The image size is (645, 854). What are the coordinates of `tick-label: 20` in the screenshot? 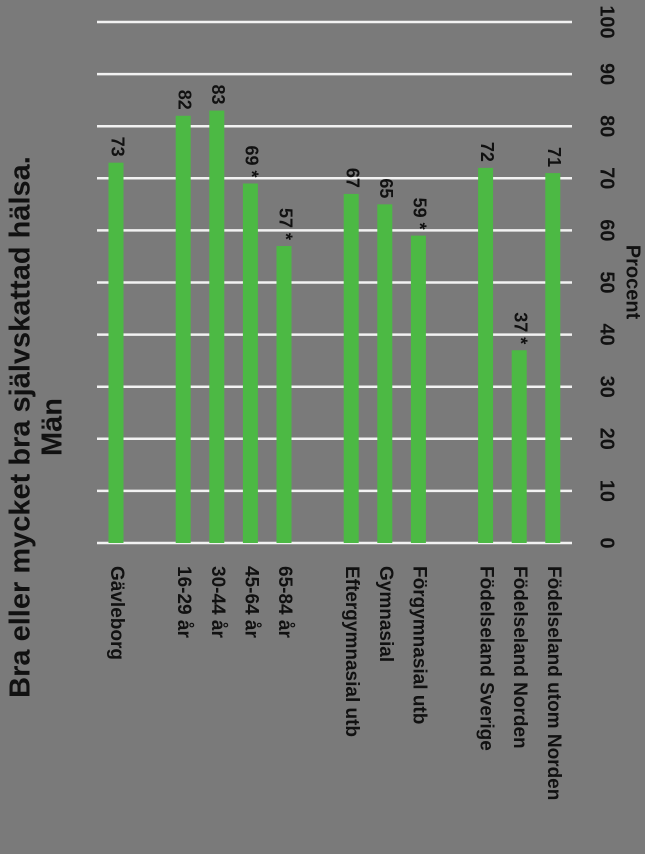 It's located at (607, 439).